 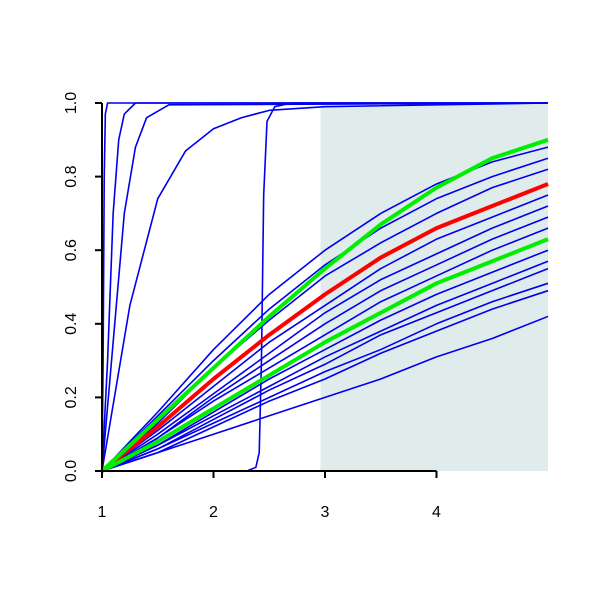 What do you see at coordinates (71, 250) in the screenshot?
I see `y-tick-label: 0.6` at bounding box center [71, 250].